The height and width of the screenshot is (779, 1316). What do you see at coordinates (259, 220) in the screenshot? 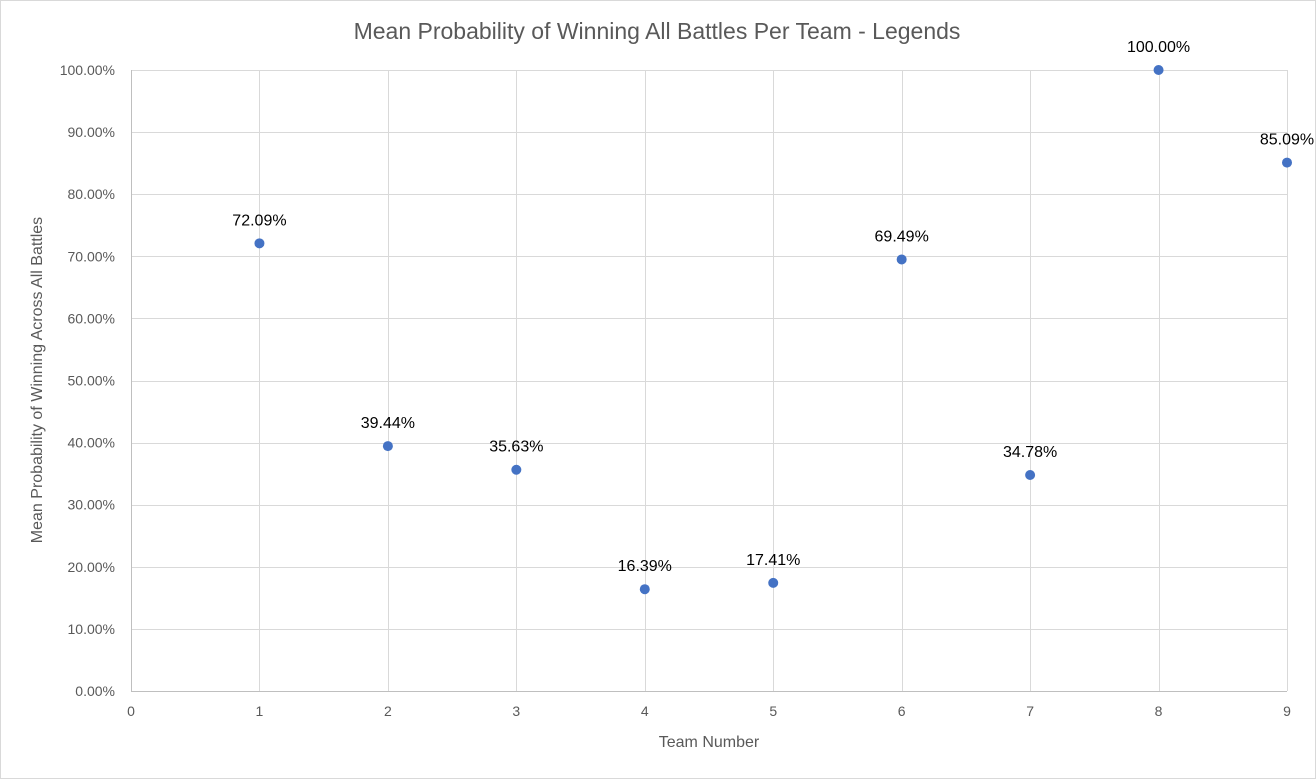
I see `data-label: 72.09%` at bounding box center [259, 220].